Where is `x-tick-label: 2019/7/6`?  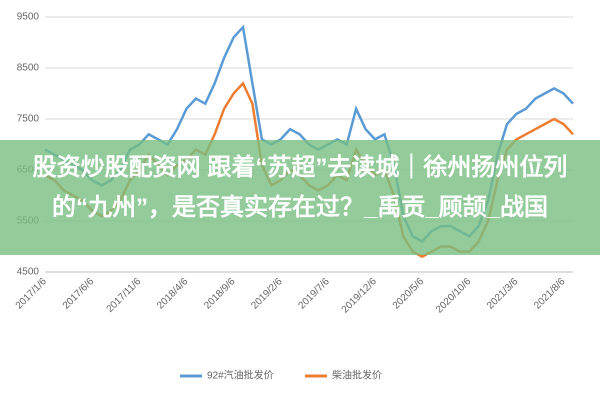 x-tick-label: 2019/7/6 is located at coordinates (315, 294).